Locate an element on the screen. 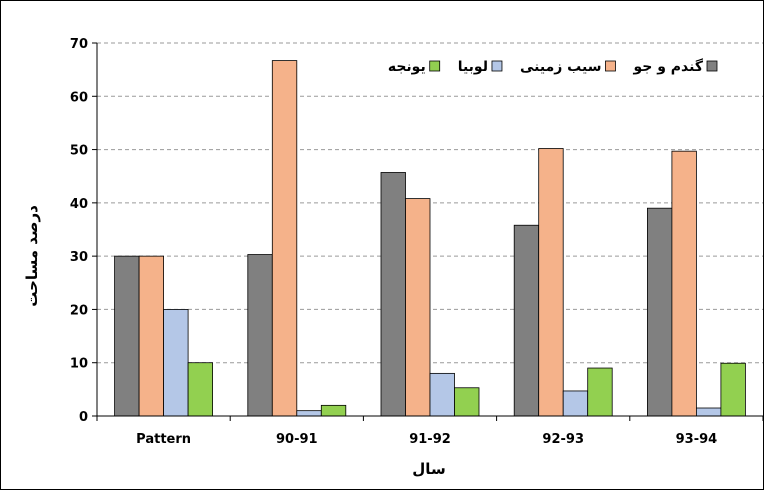 This screenshot has height=491, width=764. legend: گندم و جو سیب زمینی لوبیا یونجه is located at coordinates (553, 66).